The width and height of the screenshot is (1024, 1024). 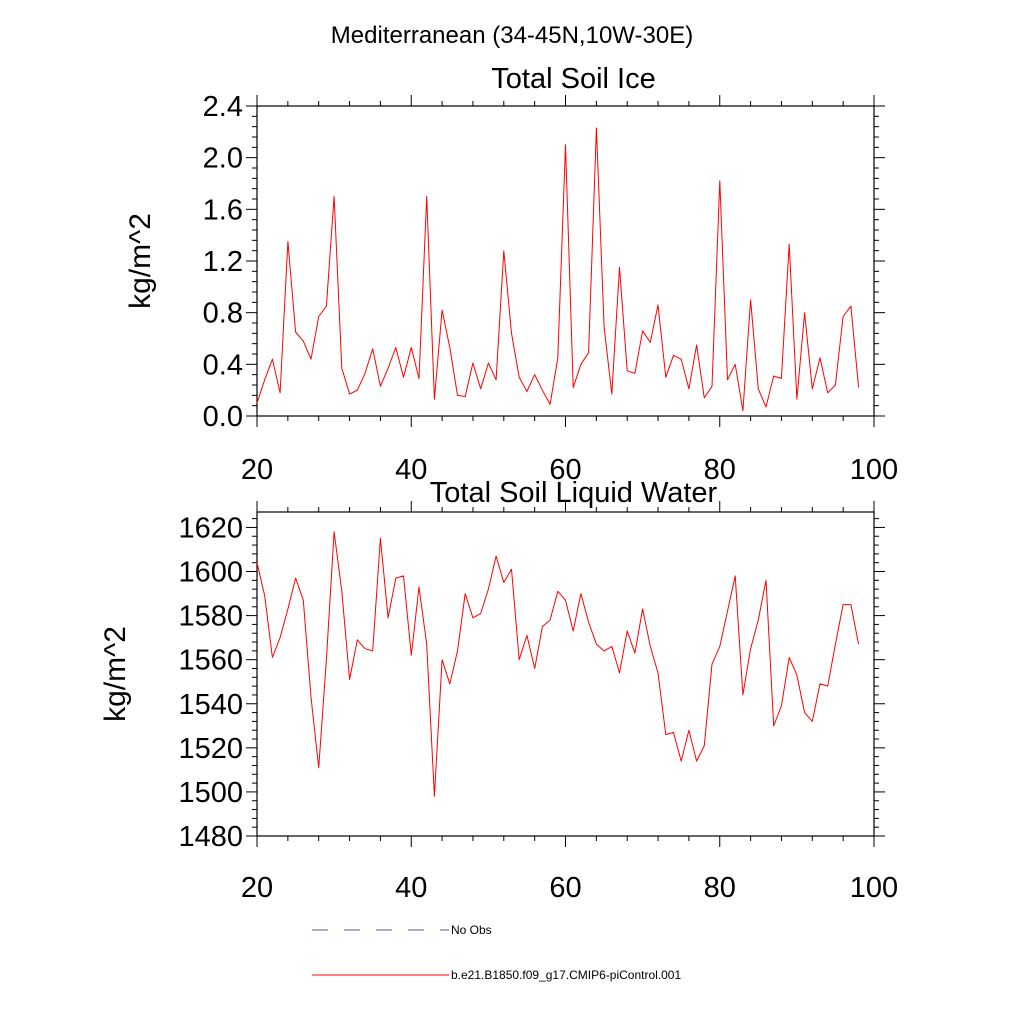 What do you see at coordinates (210, 617) in the screenshot?
I see `y-tick-label: 1580` at bounding box center [210, 617].